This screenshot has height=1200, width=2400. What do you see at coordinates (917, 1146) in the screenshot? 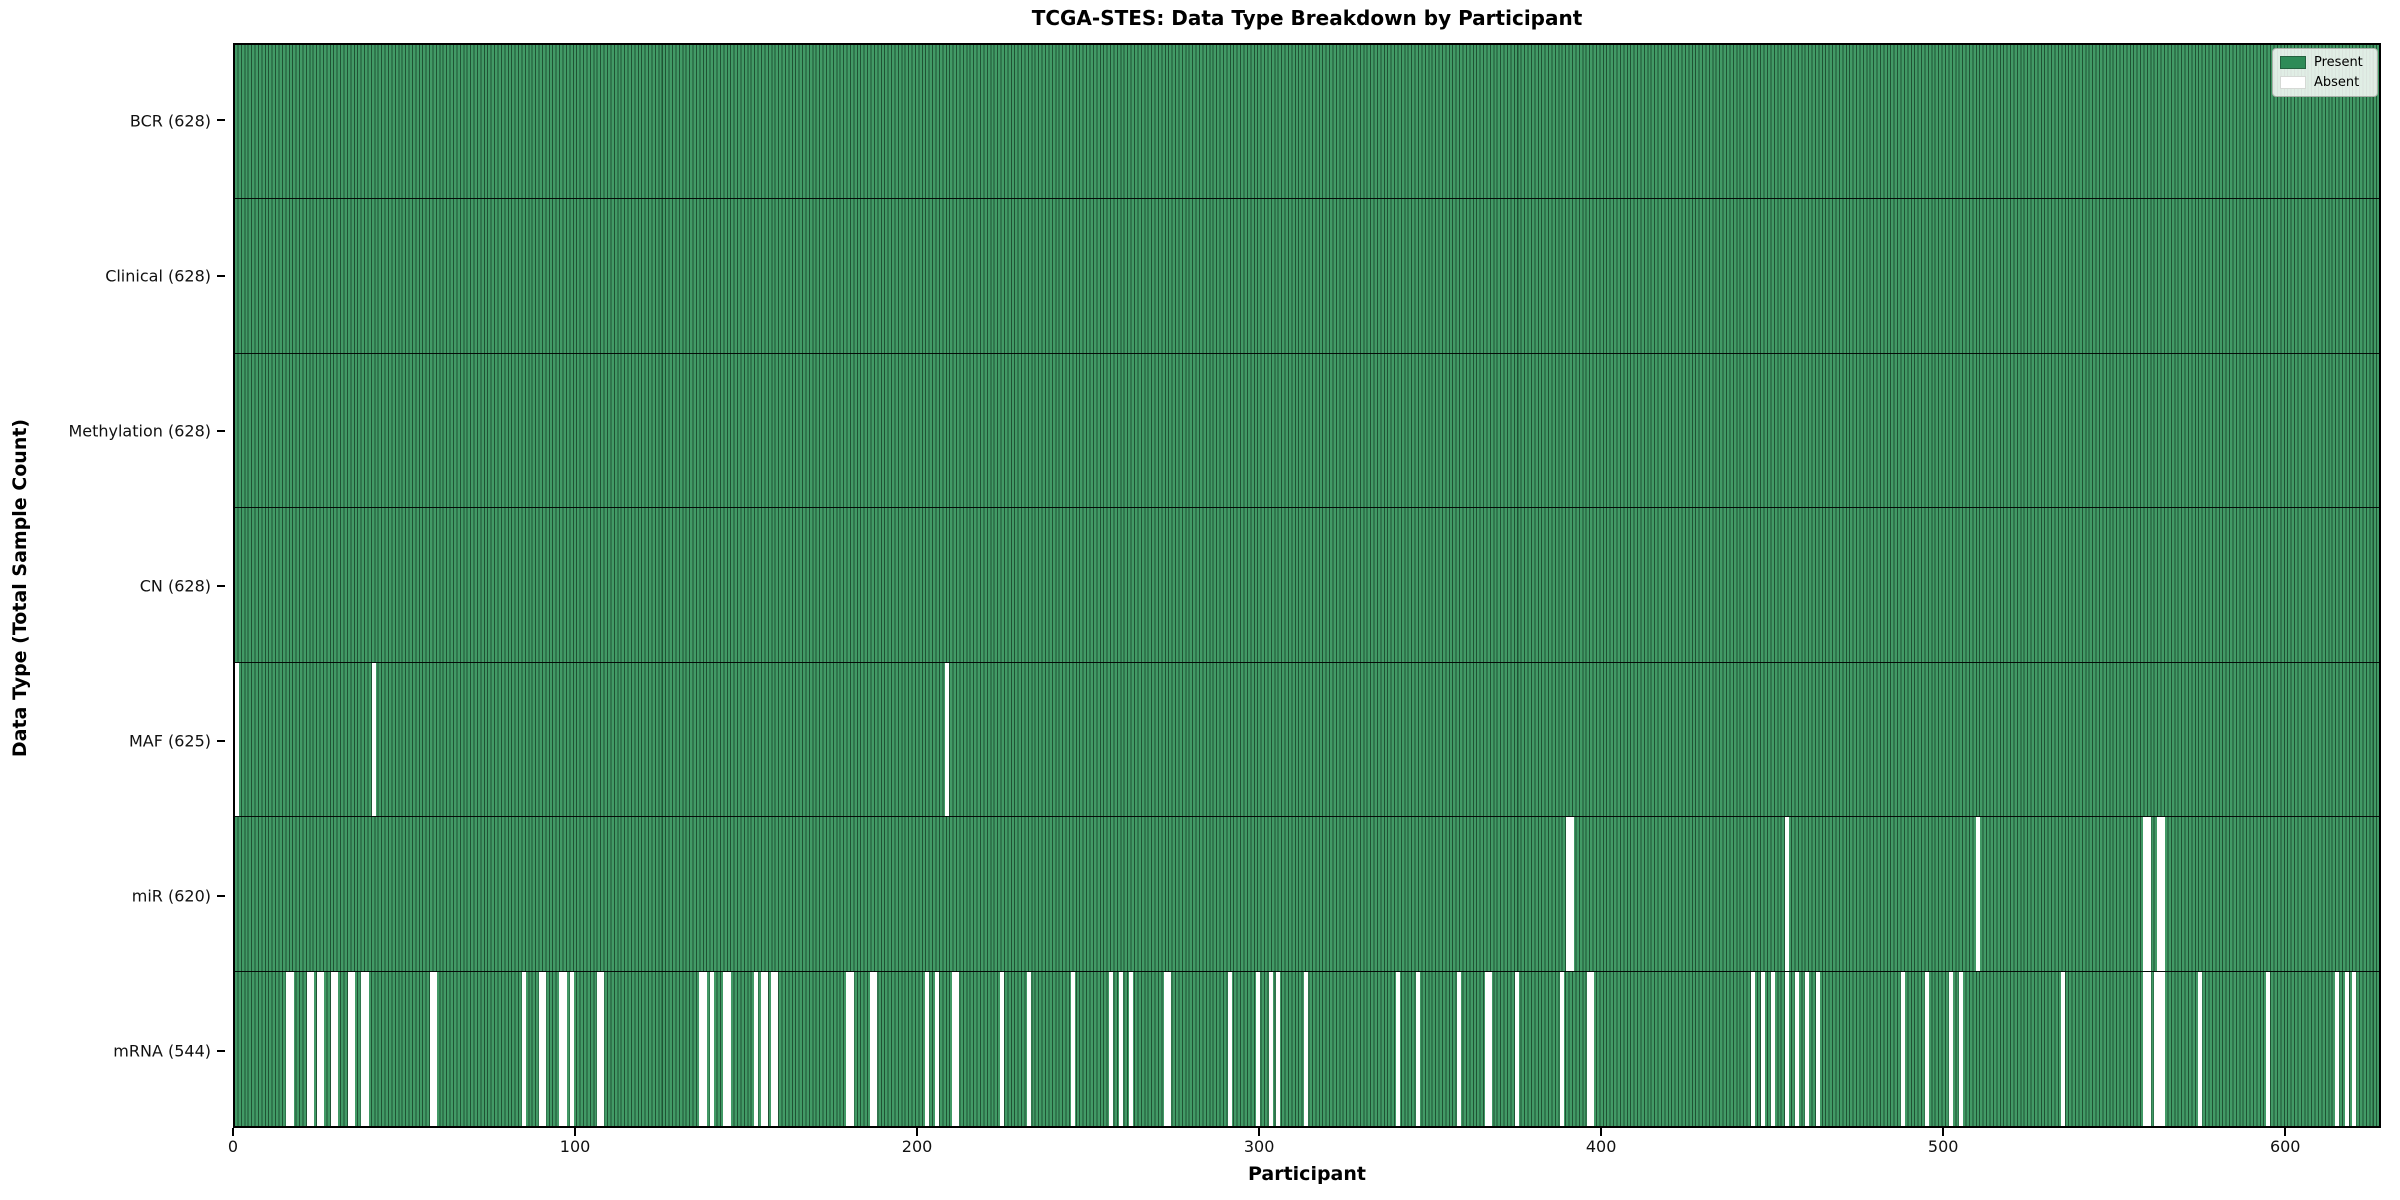
I see `x-tick-label-200: 200` at bounding box center [917, 1146].